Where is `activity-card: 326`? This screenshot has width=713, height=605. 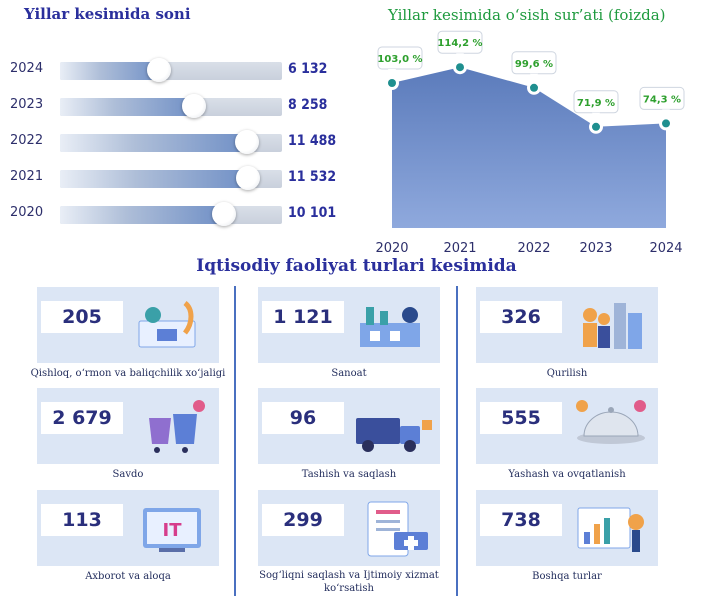 activity-card: 326 is located at coordinates (567, 325).